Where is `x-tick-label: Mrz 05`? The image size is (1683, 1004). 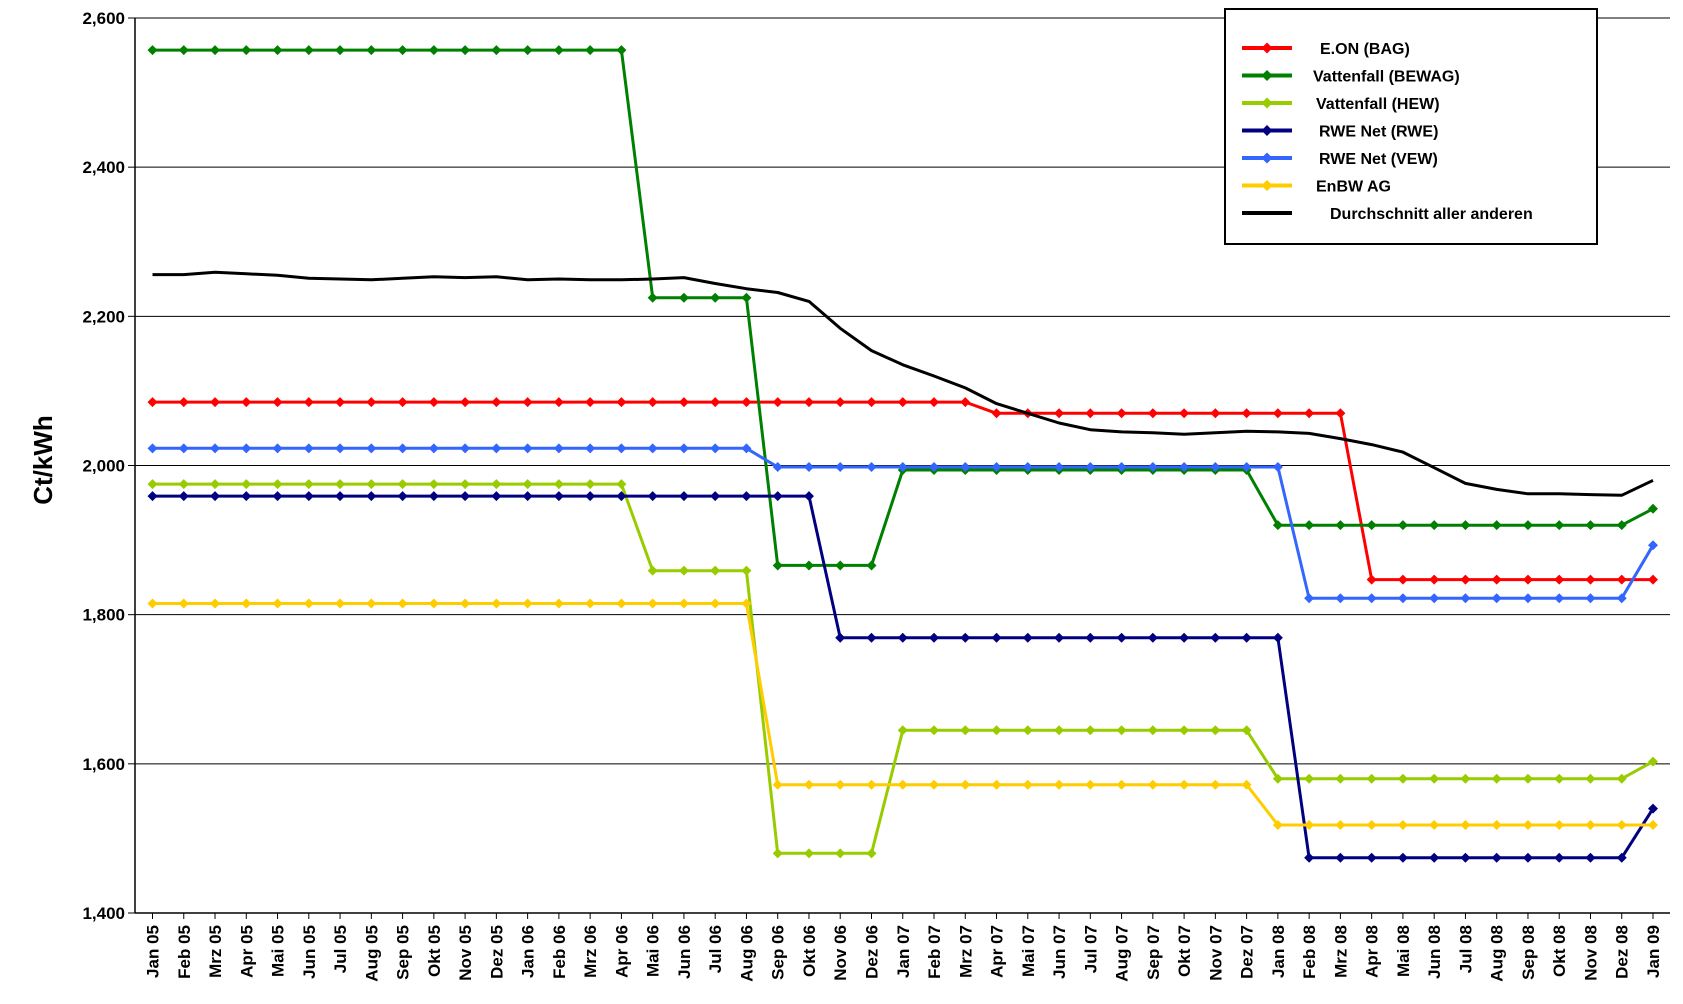 x-tick-label: Mrz 05 is located at coordinates (215, 951).